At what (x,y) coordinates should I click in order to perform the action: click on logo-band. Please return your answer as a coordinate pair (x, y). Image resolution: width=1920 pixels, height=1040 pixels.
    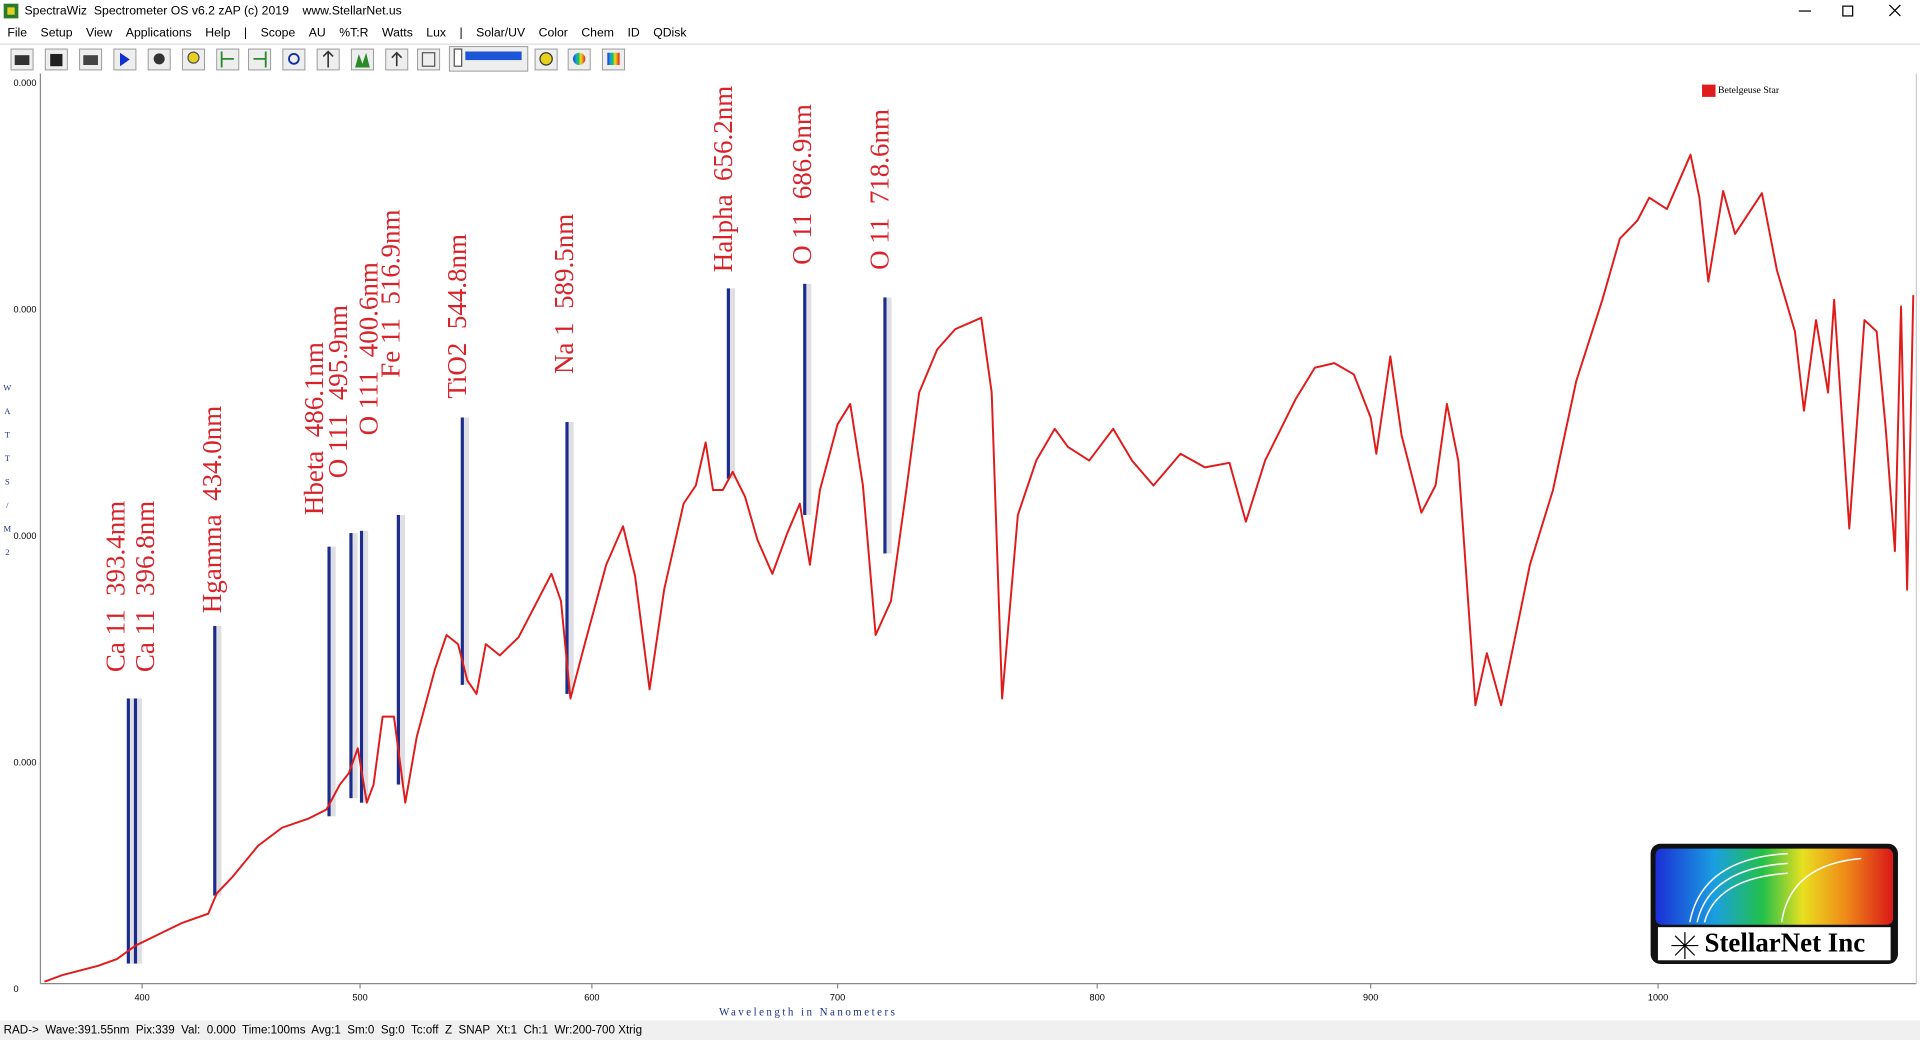
    Looking at the image, I should click on (1774, 944).